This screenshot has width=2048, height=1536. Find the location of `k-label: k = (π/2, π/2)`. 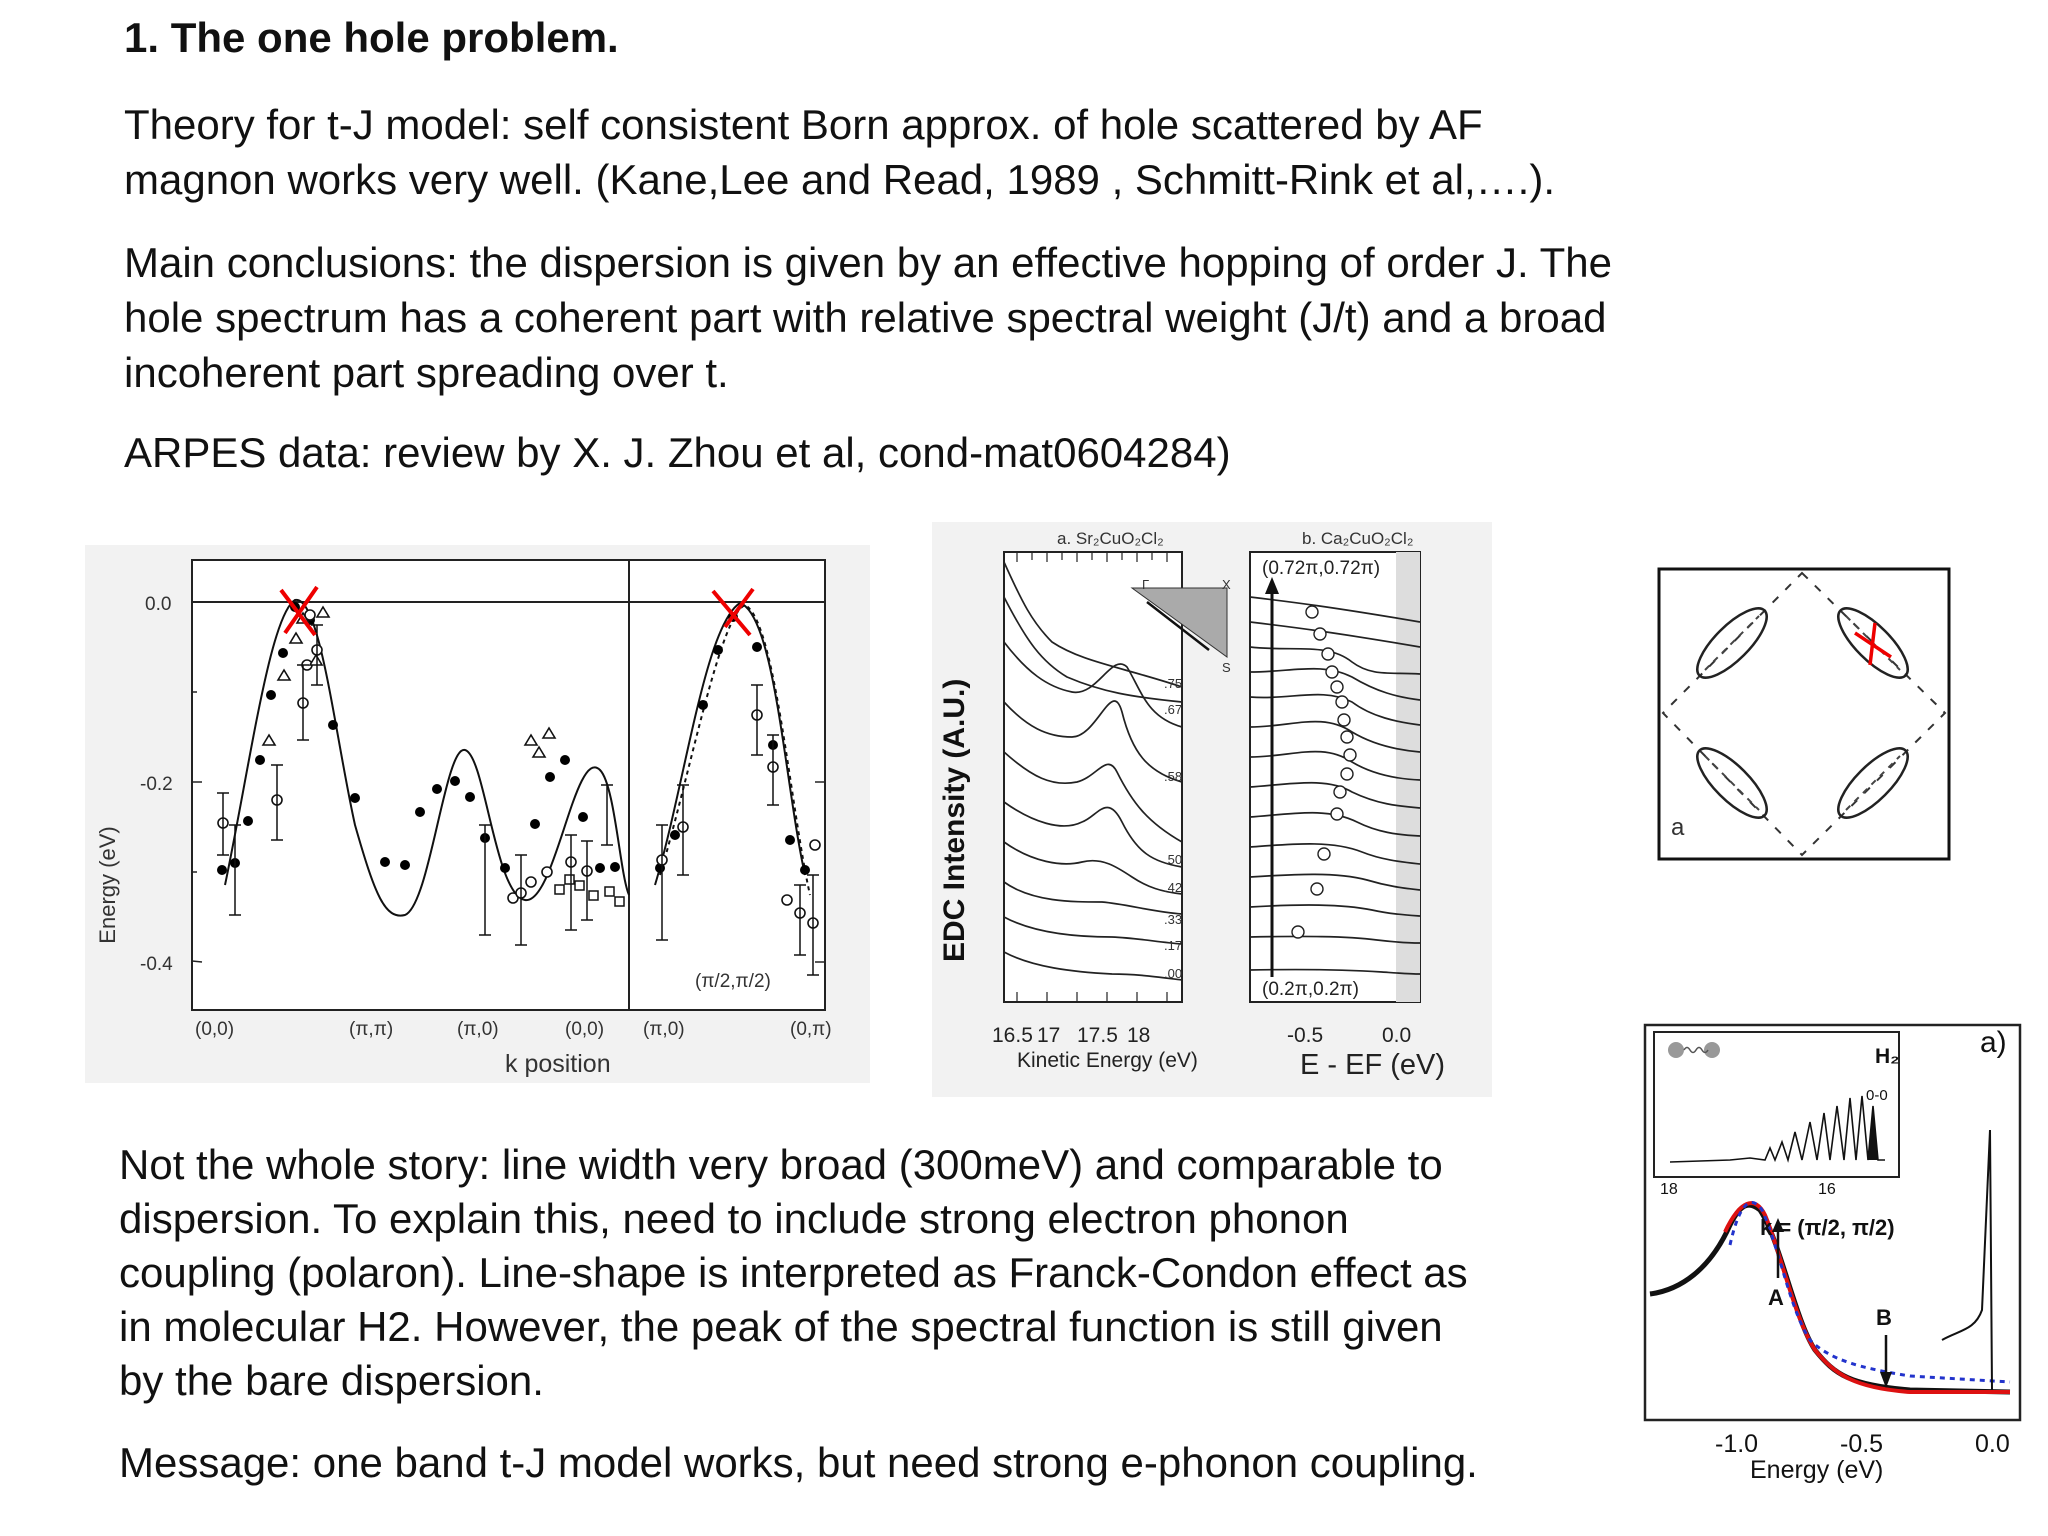

k-label: k = (π/2, π/2) is located at coordinates (1827, 1227).